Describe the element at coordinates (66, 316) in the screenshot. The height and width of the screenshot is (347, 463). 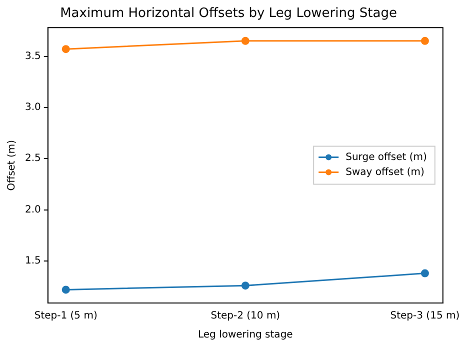
I see `x-tick-label: Step-1 (5 m)` at that location.